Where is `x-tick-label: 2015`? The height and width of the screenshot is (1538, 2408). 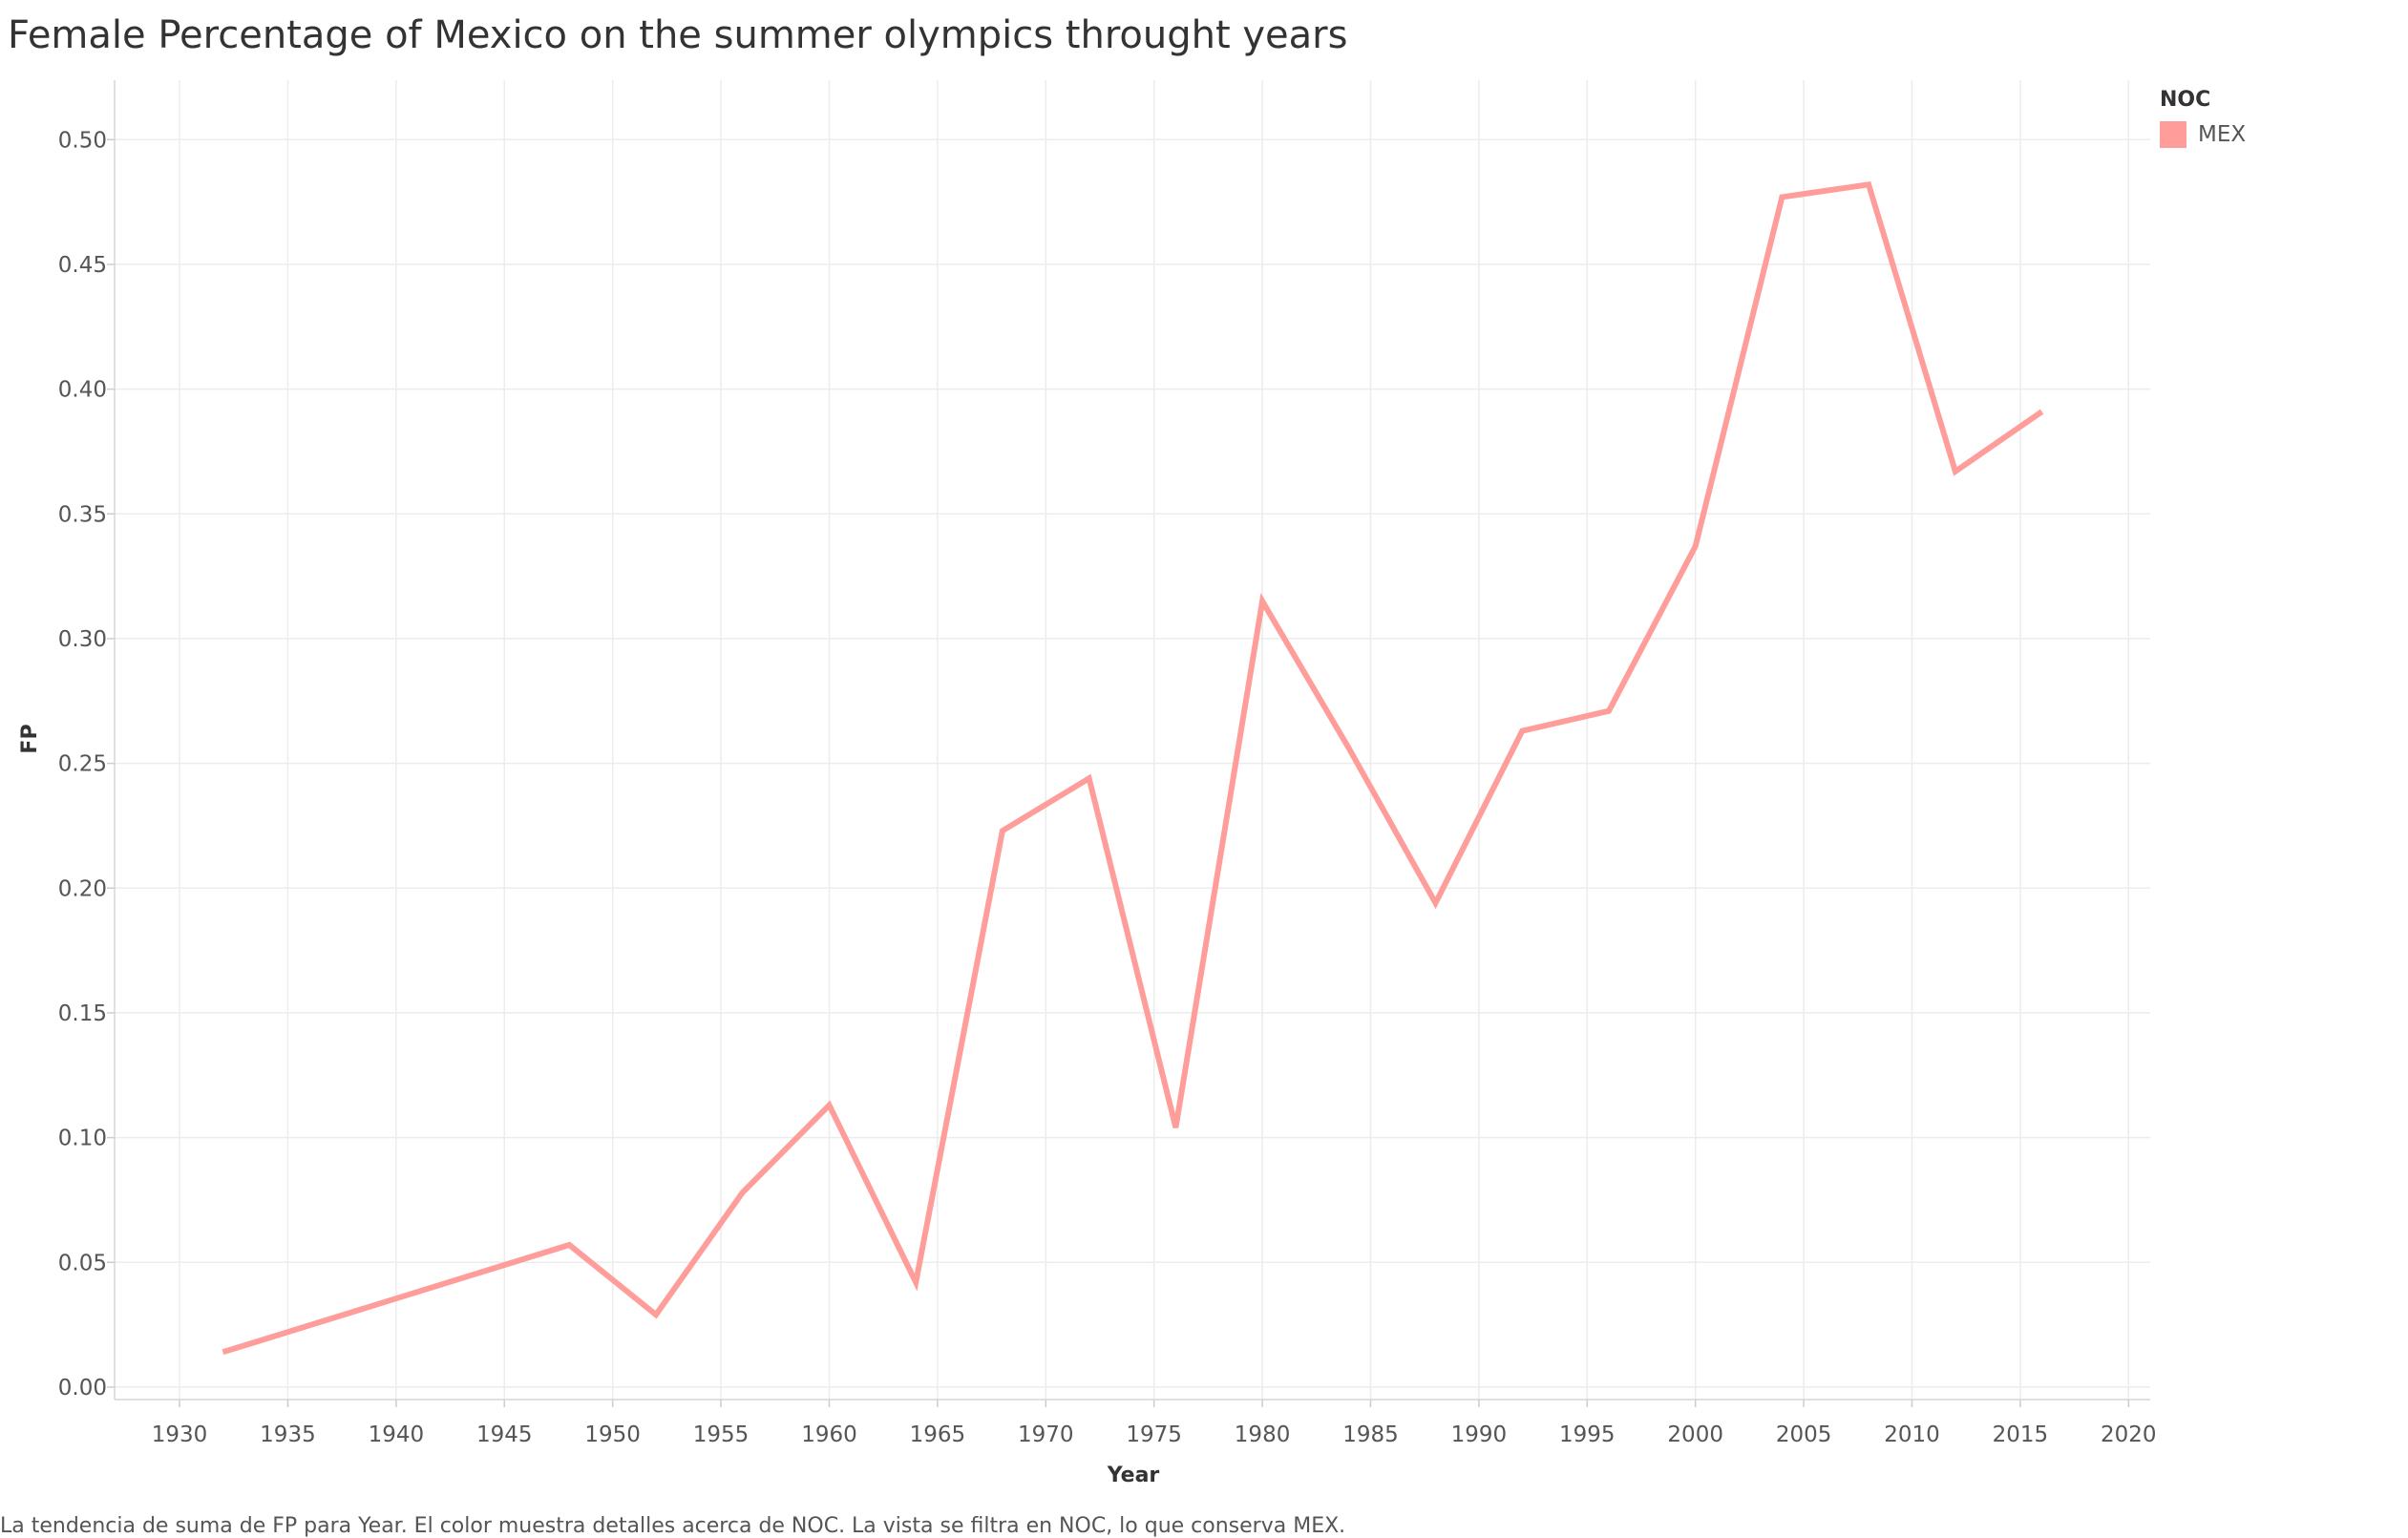
x-tick-label: 2015 is located at coordinates (2021, 1434).